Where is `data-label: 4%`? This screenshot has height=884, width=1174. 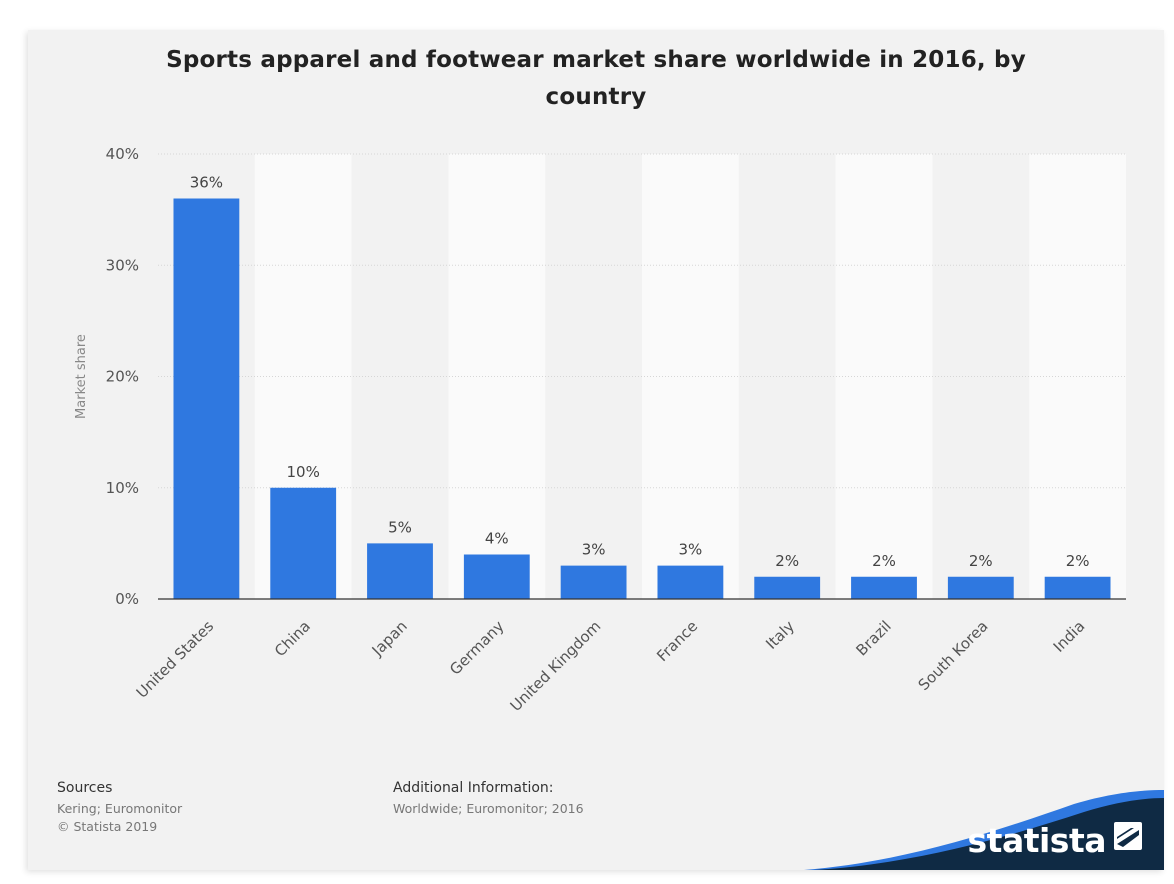
data-label: 4% is located at coordinates (497, 539).